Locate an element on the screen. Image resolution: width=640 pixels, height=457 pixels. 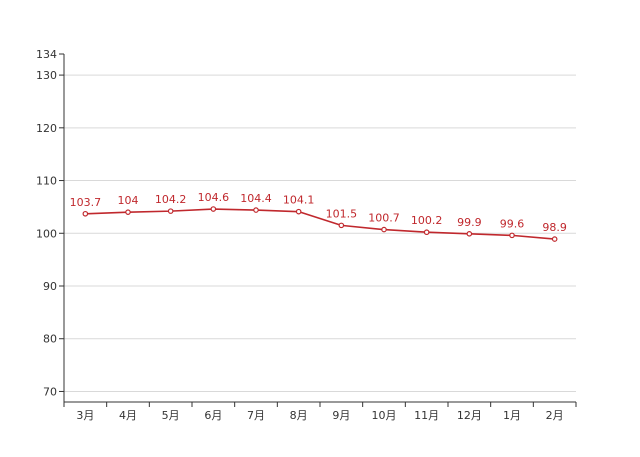
series-line is located at coordinates (320, 224).